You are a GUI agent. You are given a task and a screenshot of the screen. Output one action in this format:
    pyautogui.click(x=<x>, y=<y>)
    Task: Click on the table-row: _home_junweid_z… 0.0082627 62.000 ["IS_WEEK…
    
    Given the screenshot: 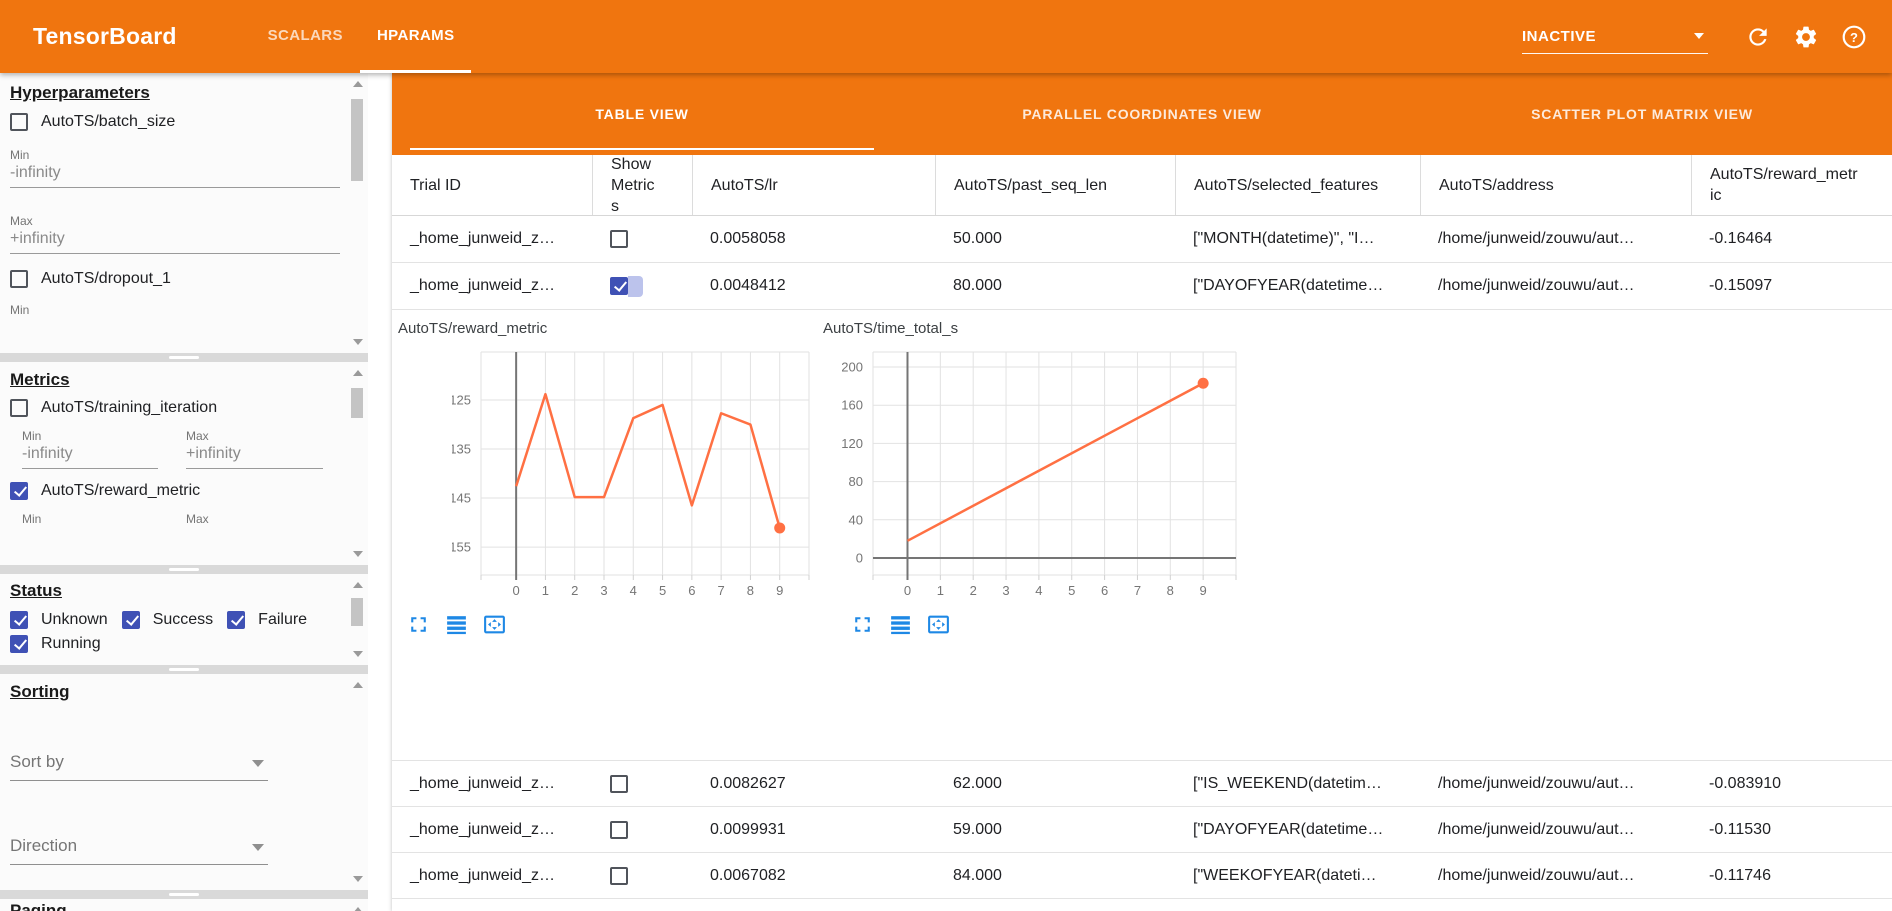 What is the action you would take?
    pyautogui.click(x=1142, y=784)
    